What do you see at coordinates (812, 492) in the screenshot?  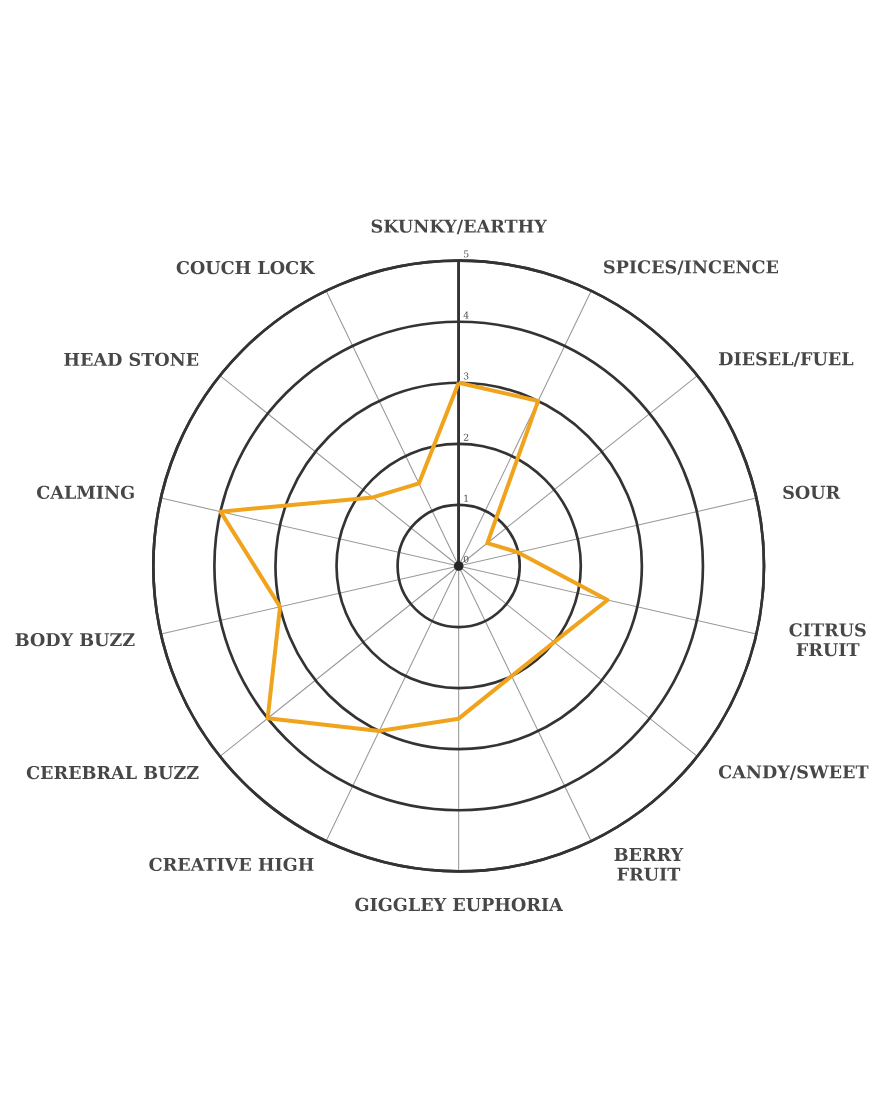 I see `spoke-label: SOUR` at bounding box center [812, 492].